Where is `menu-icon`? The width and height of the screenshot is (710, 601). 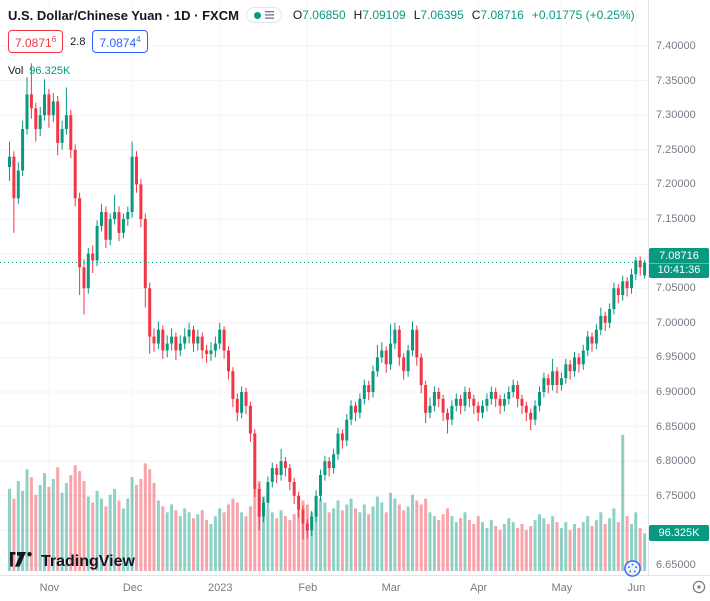
menu-icon is located at coordinates (269, 15).